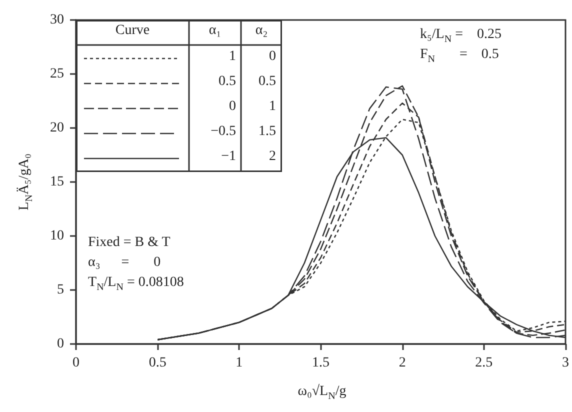  I want to click on annotation: 1.5, so click(267, 132).